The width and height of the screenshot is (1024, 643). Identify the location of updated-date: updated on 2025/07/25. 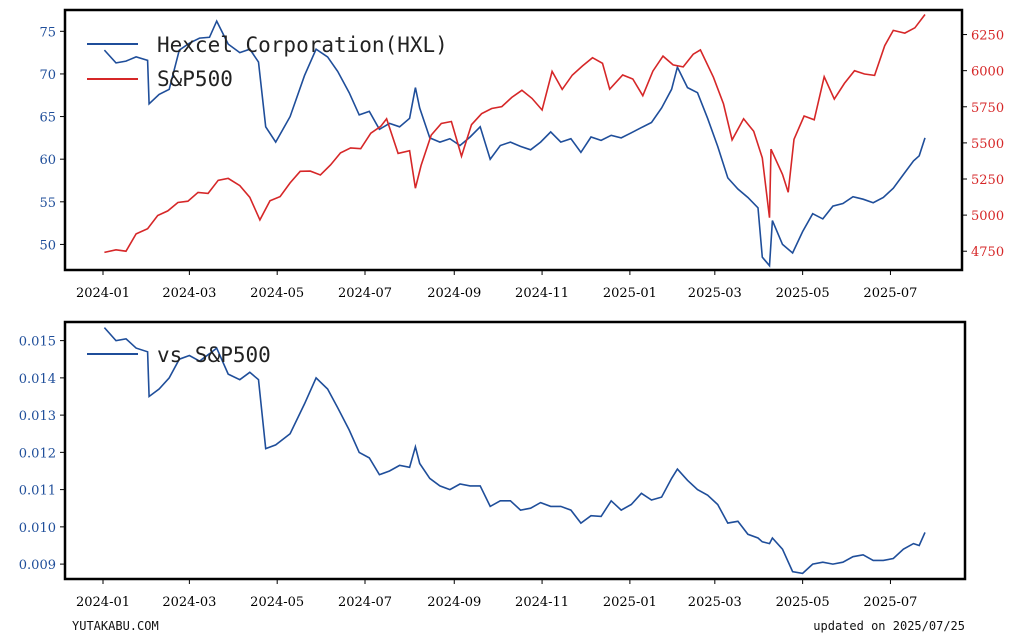
(889, 626).